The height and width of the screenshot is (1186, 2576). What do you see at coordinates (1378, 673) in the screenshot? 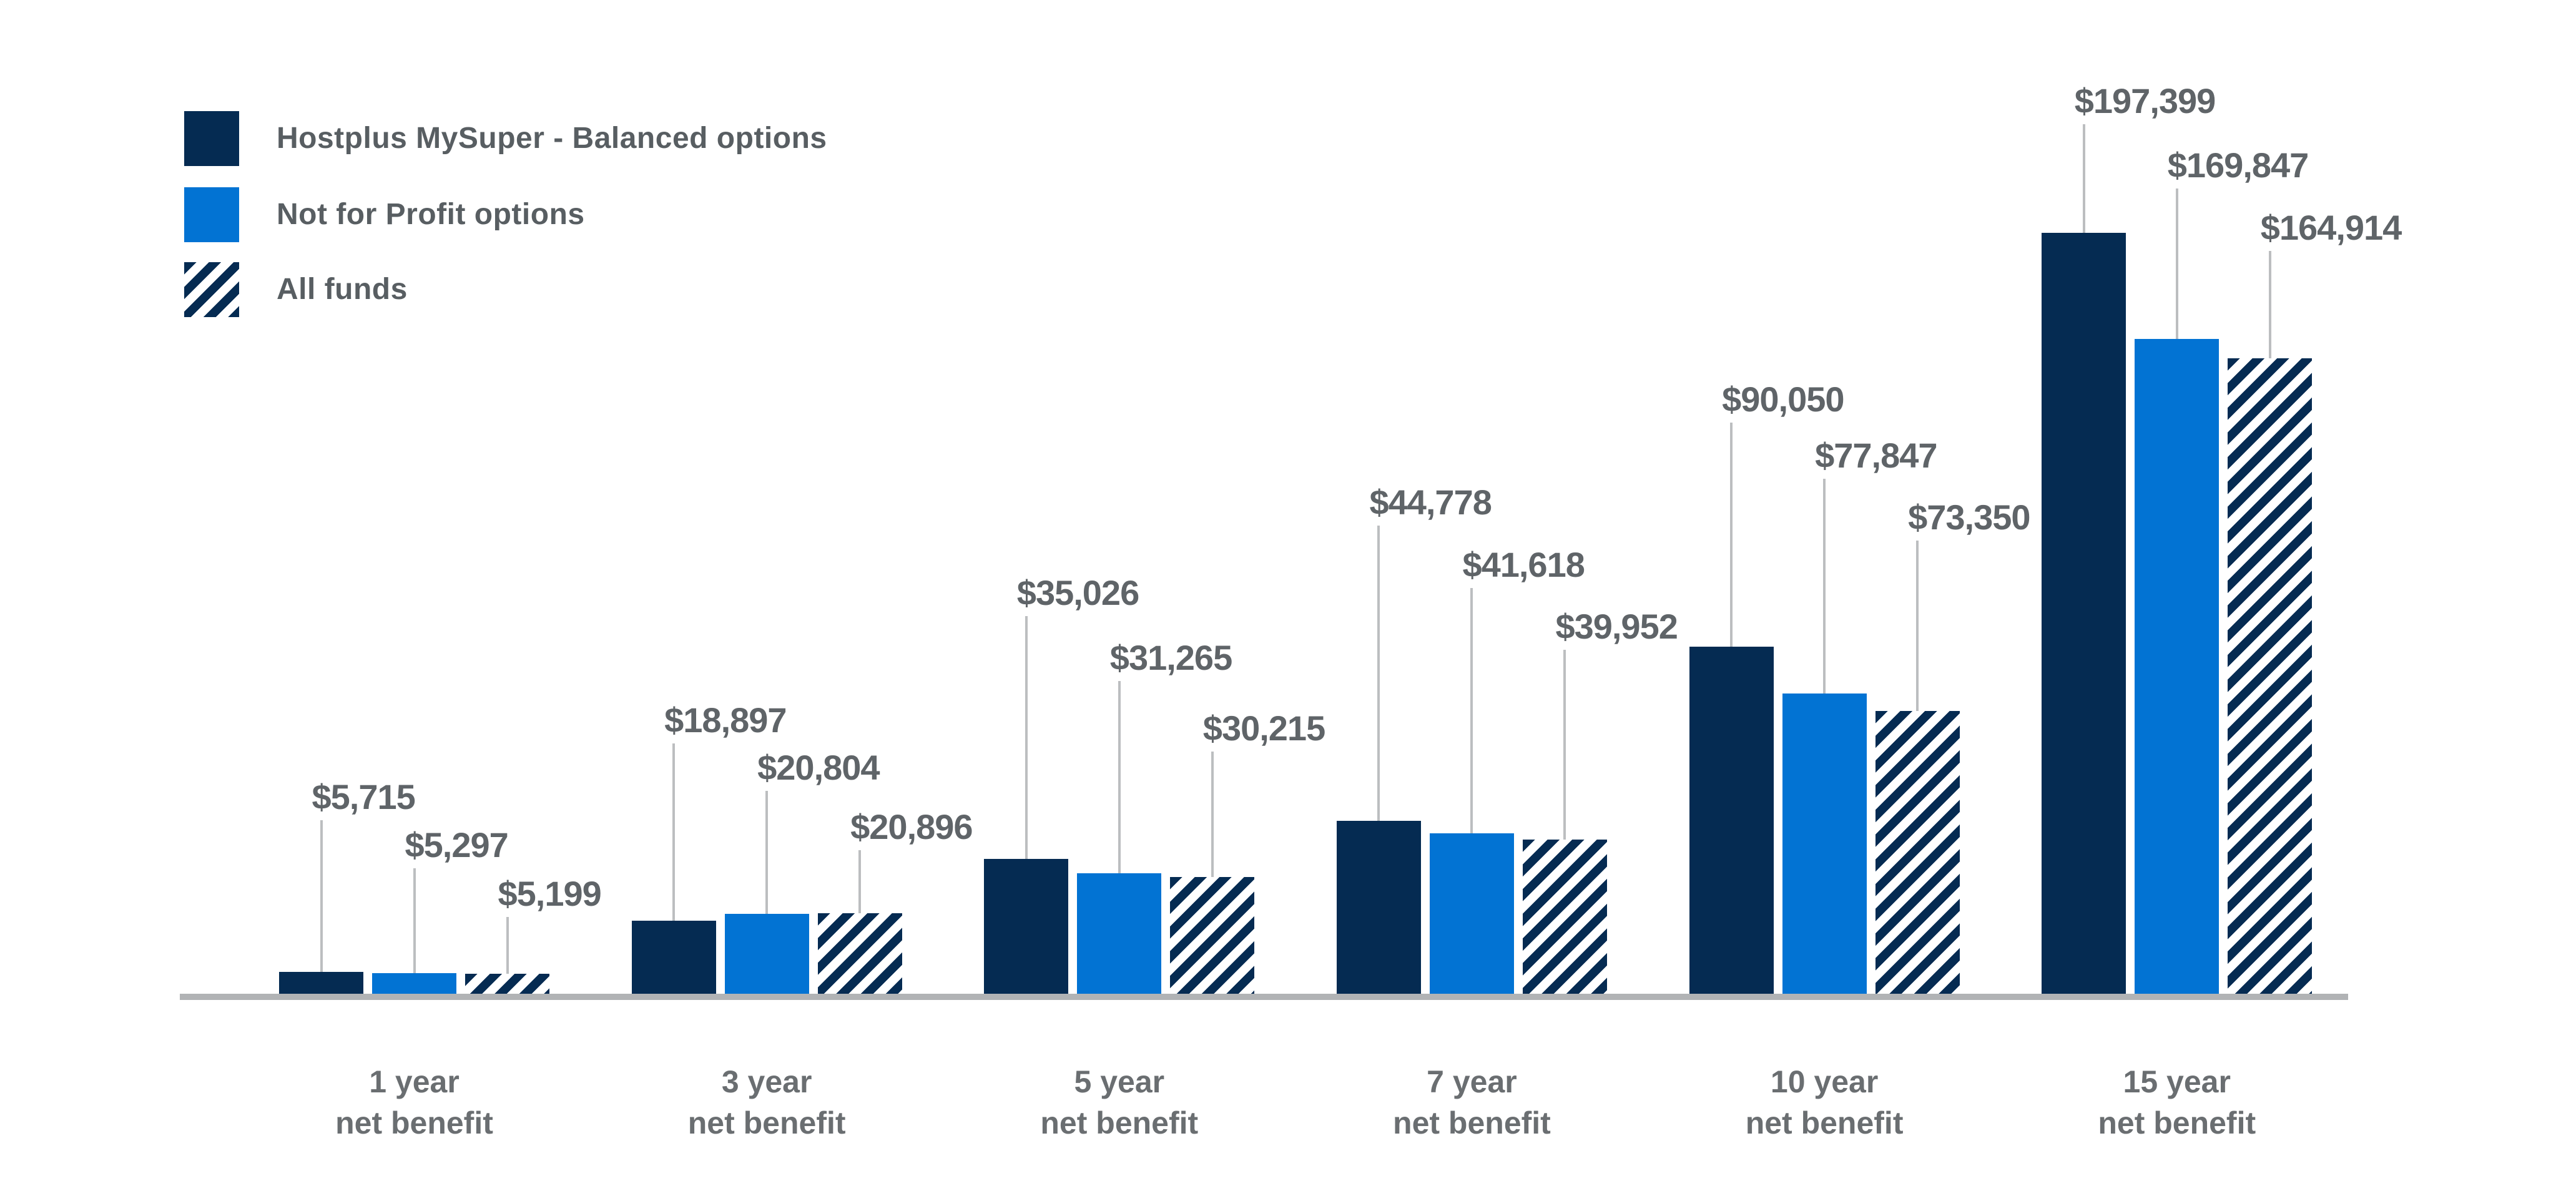
I see `leader-line-7-year-hostplus-mysuper` at bounding box center [1378, 673].